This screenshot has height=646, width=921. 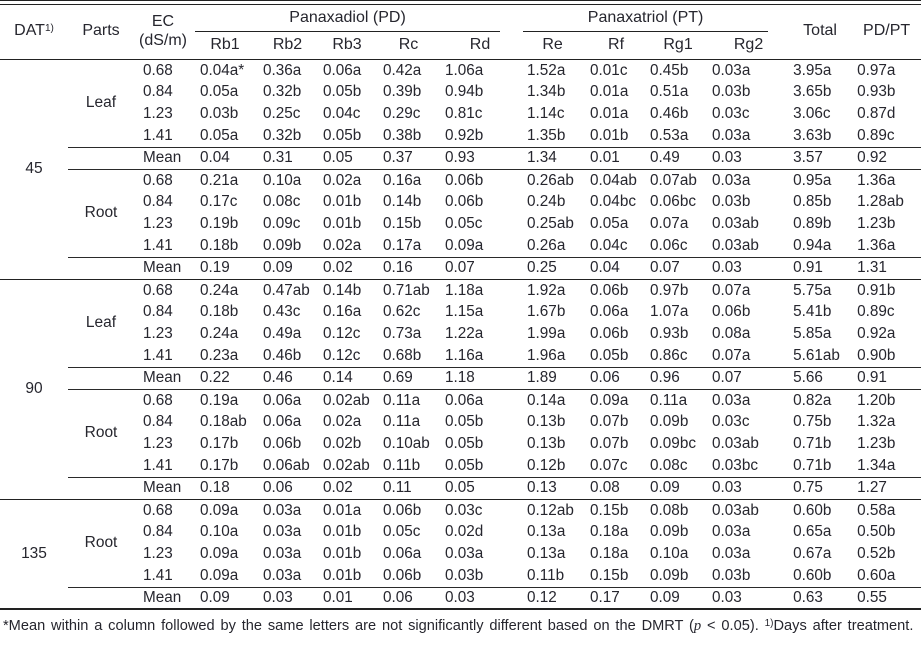 I want to click on mean-value-cell: 0.17, so click(x=616, y=597).